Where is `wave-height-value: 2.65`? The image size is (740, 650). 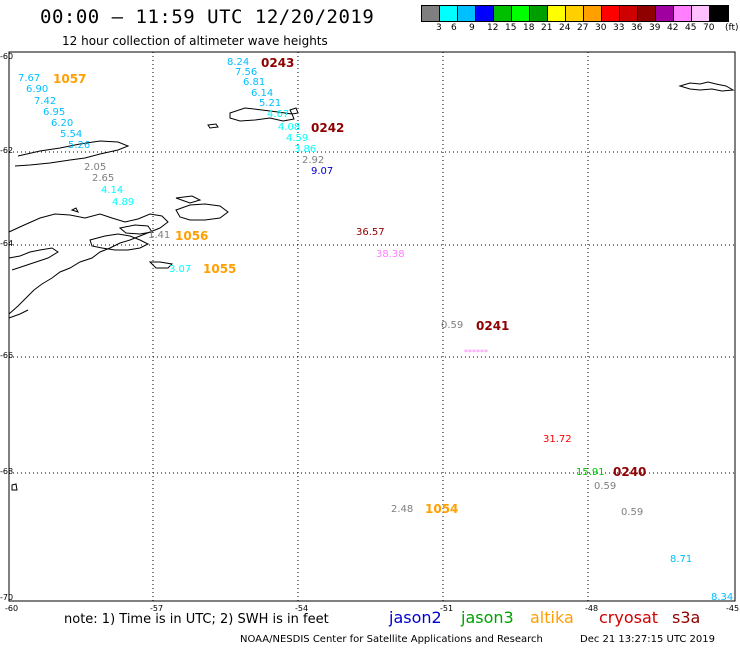
wave-height-value: 2.65 is located at coordinates (103, 178).